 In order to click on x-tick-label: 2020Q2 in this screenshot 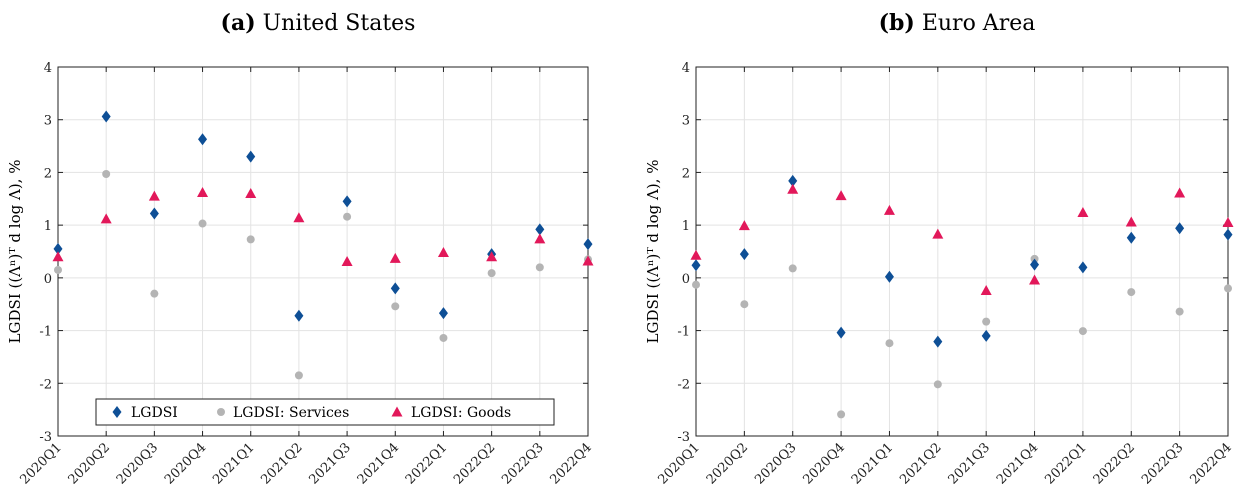, I will do `click(727, 463)`.